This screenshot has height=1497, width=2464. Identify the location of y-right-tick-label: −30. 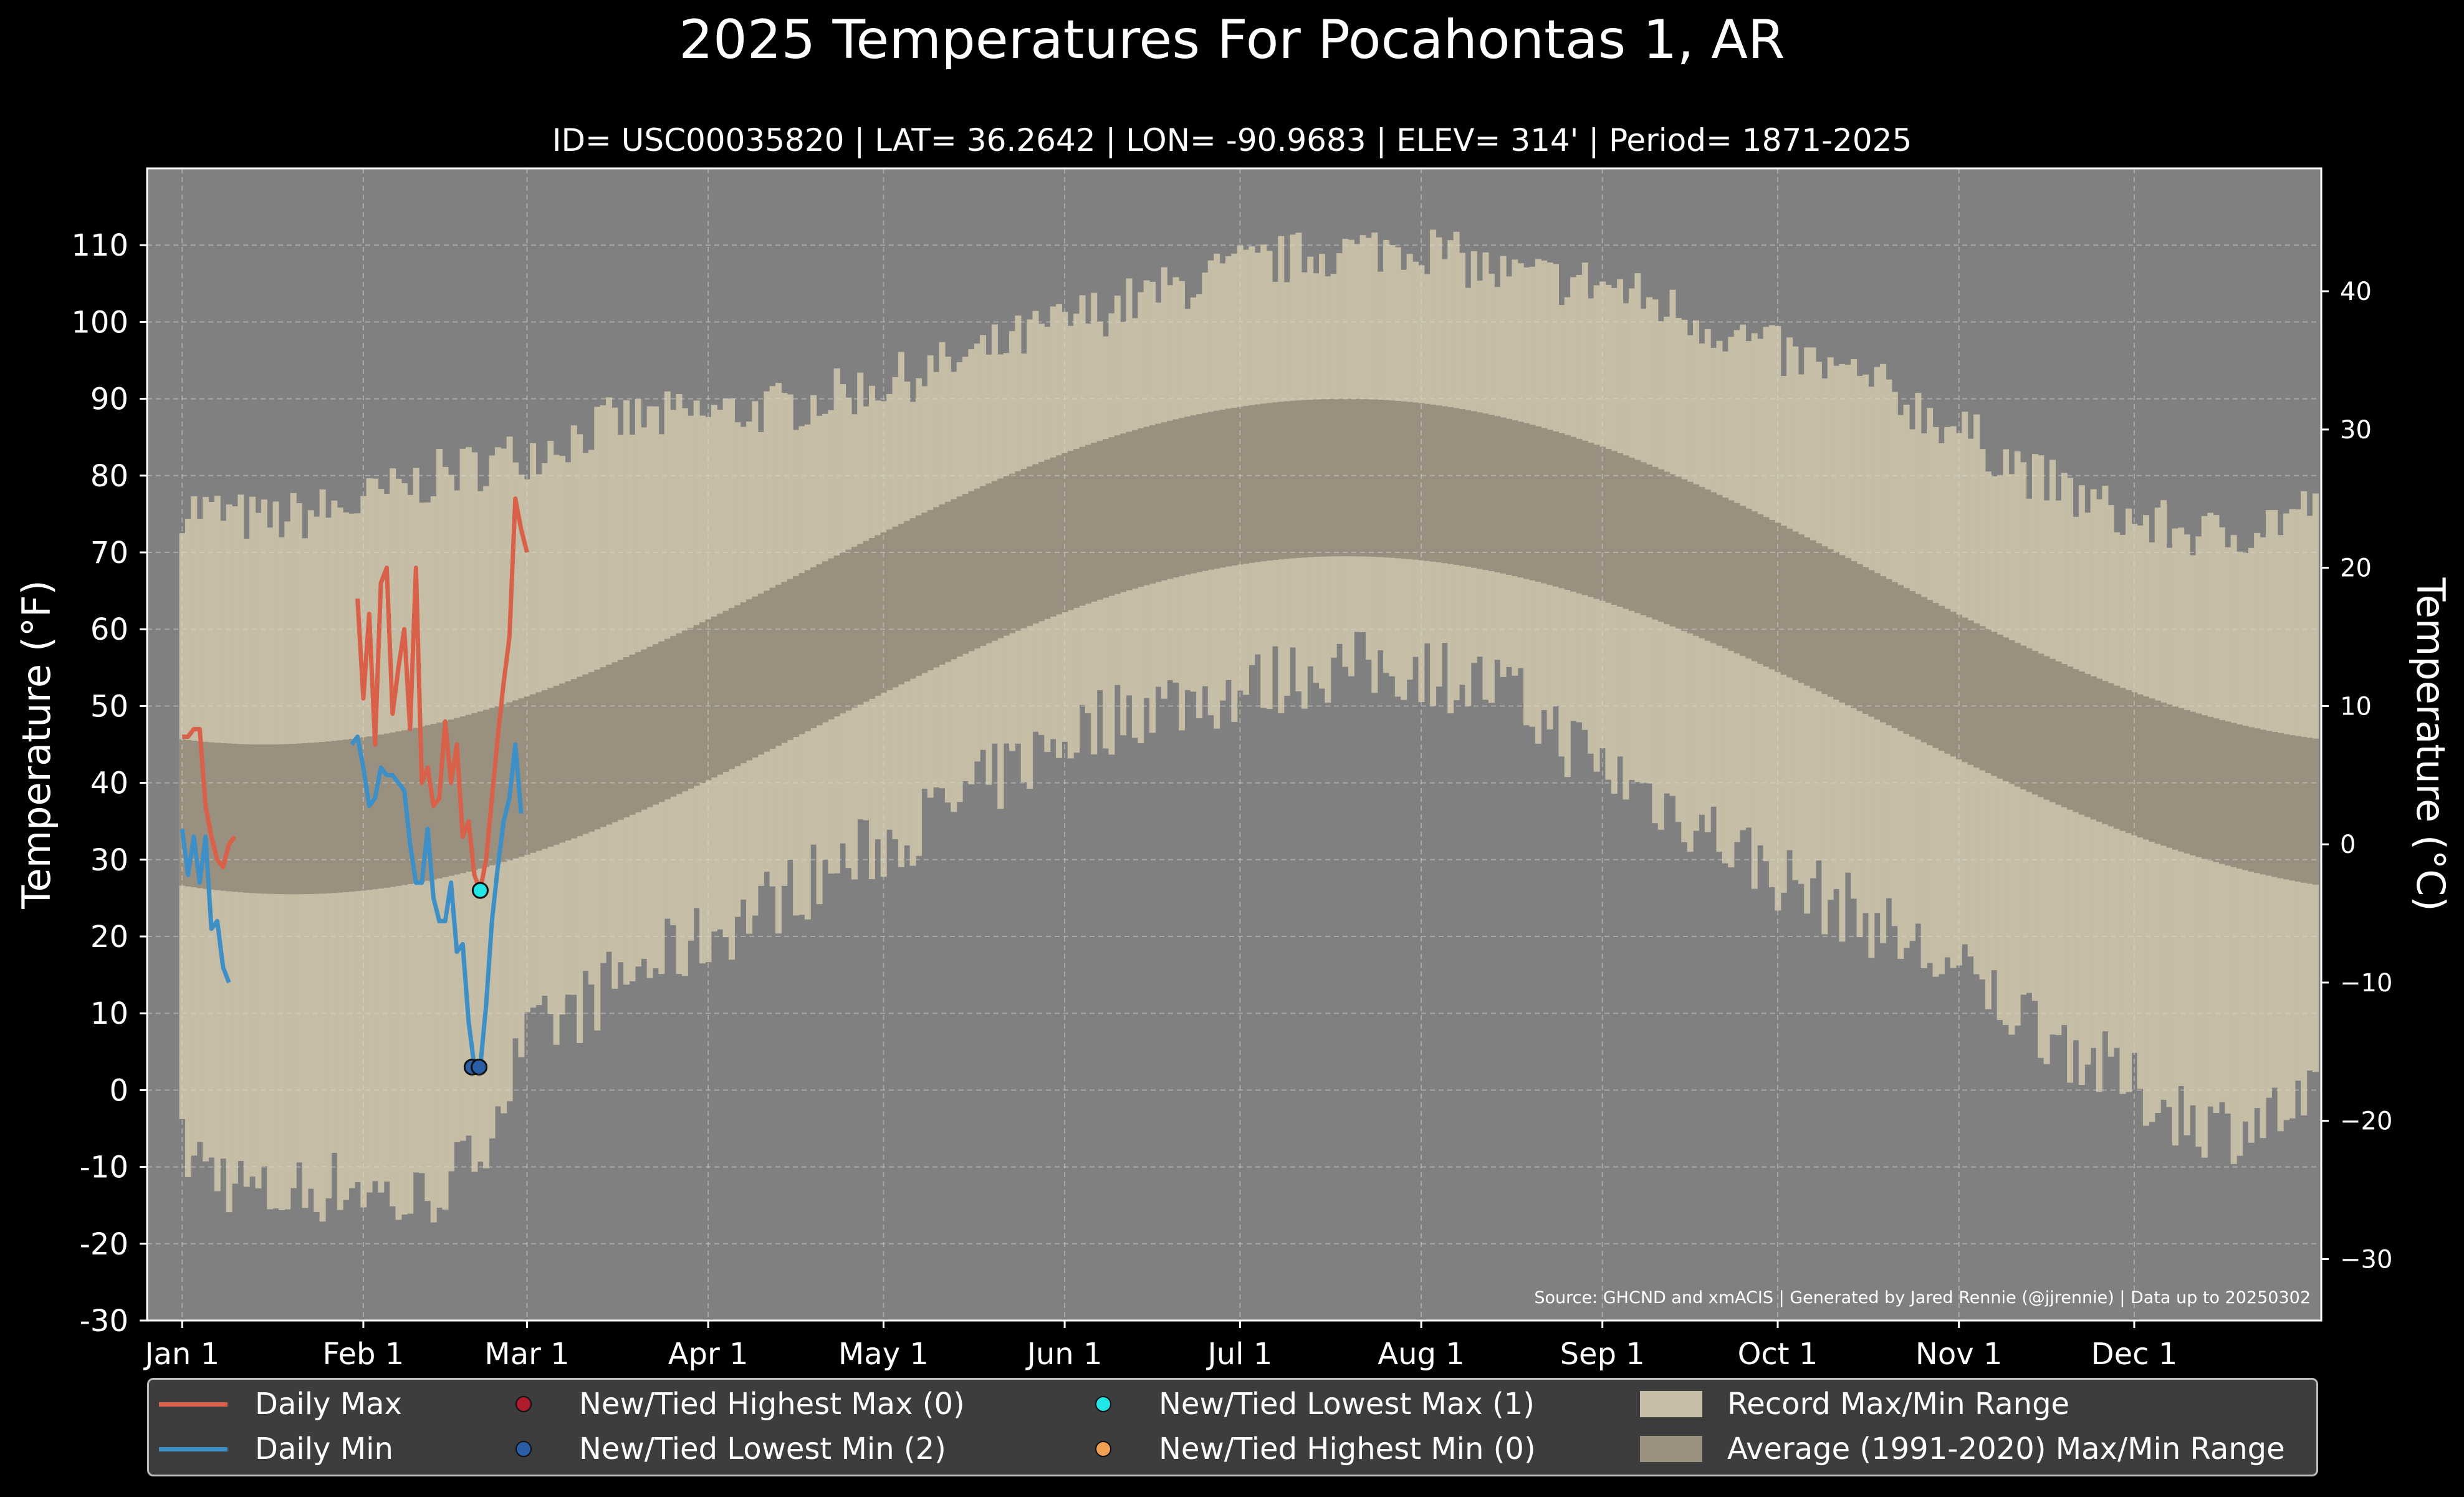
(2366, 1259).